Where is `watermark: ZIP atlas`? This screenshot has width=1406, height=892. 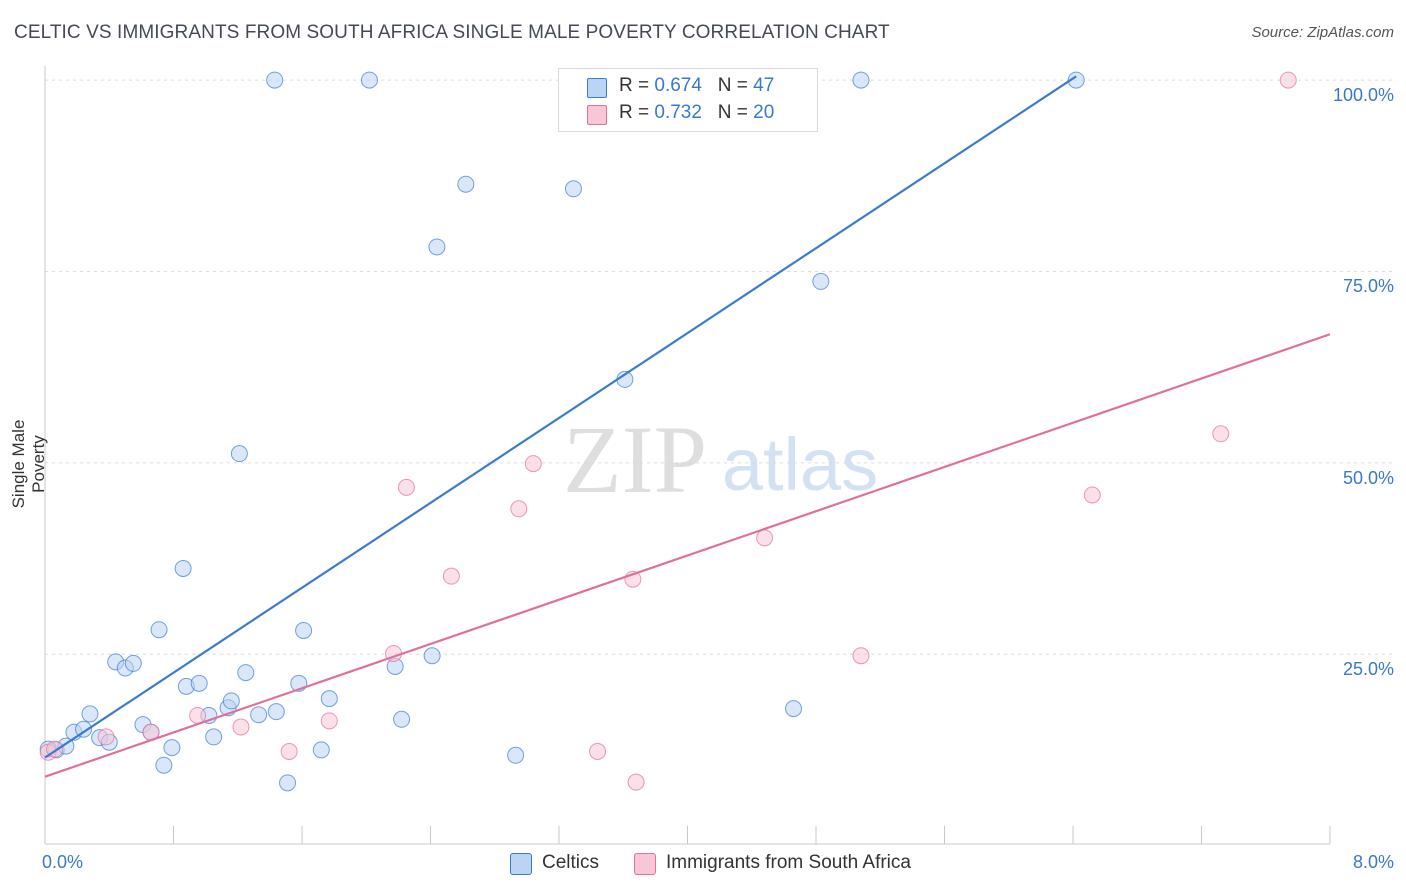 watermark: ZIP atlas is located at coordinates (720, 459).